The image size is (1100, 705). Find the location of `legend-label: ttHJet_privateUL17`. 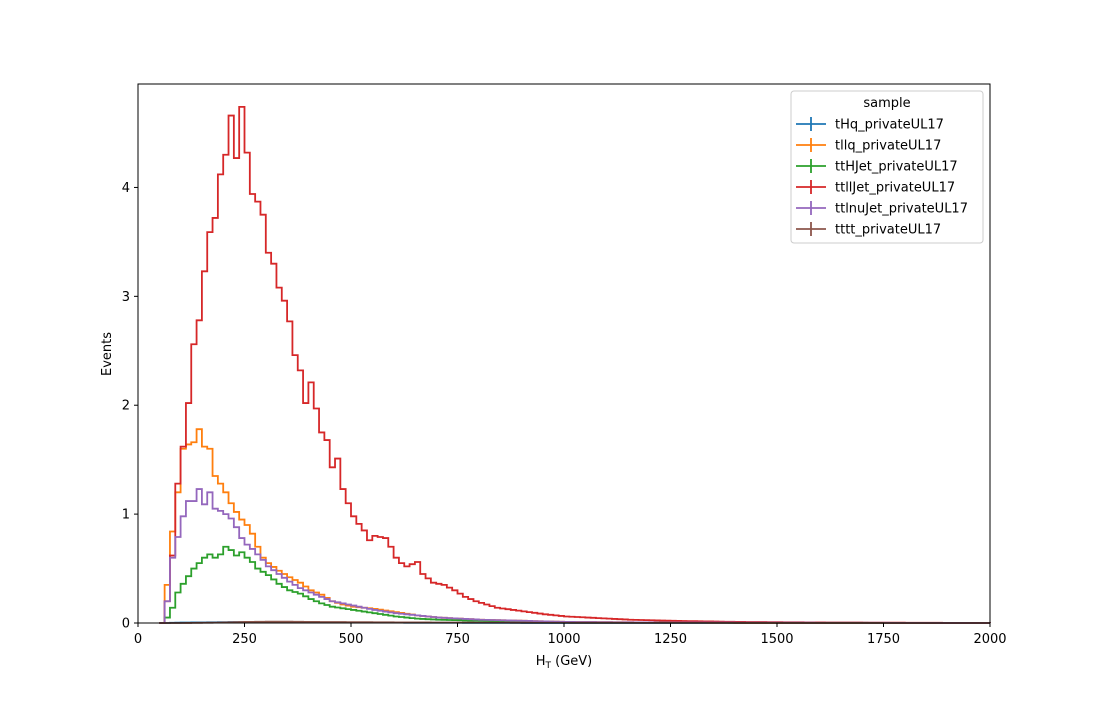

legend-label: ttHJet_privateUL17 is located at coordinates (896, 167).